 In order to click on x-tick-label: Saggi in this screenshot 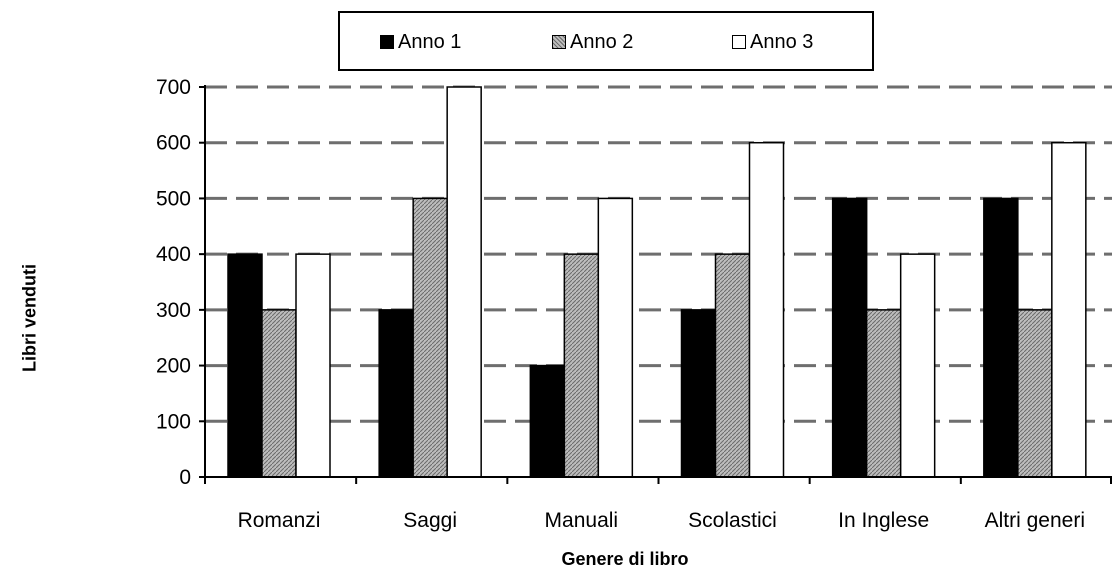, I will do `click(430, 520)`.